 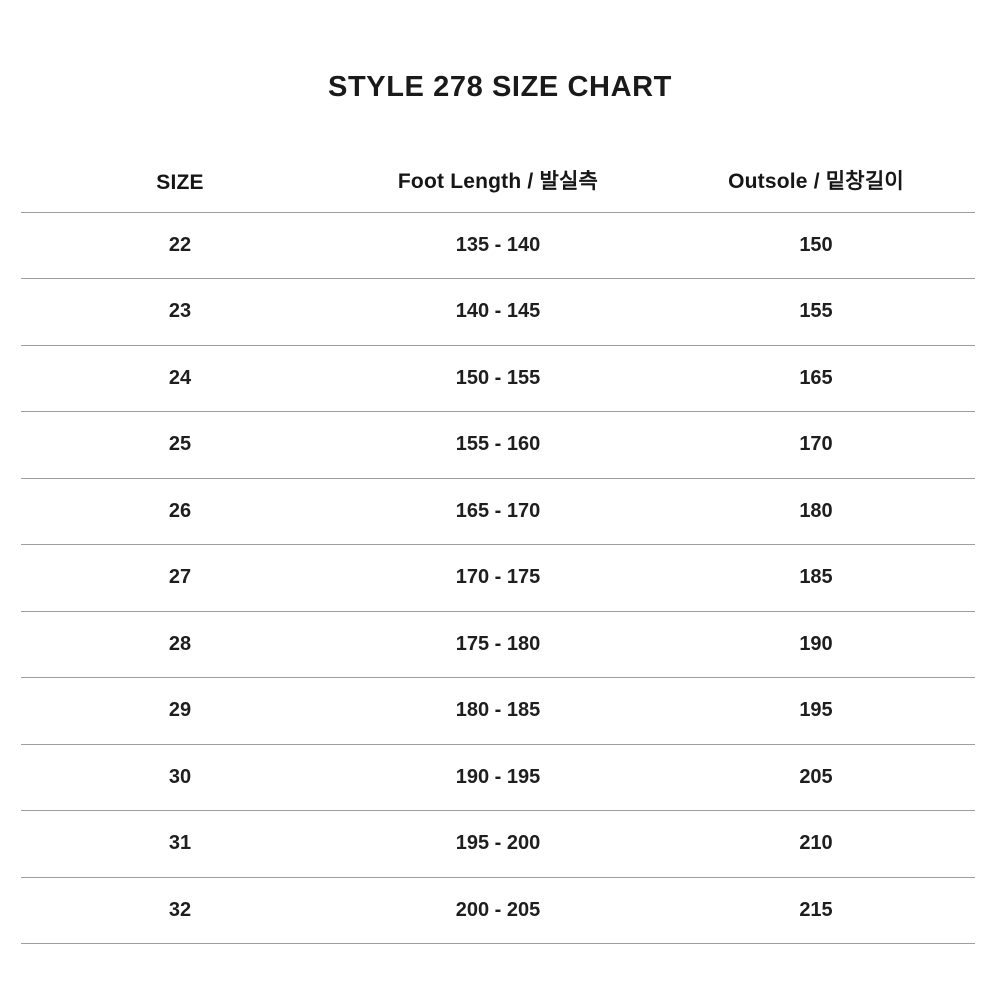 I want to click on outsole-cell: 155, so click(x=816, y=312).